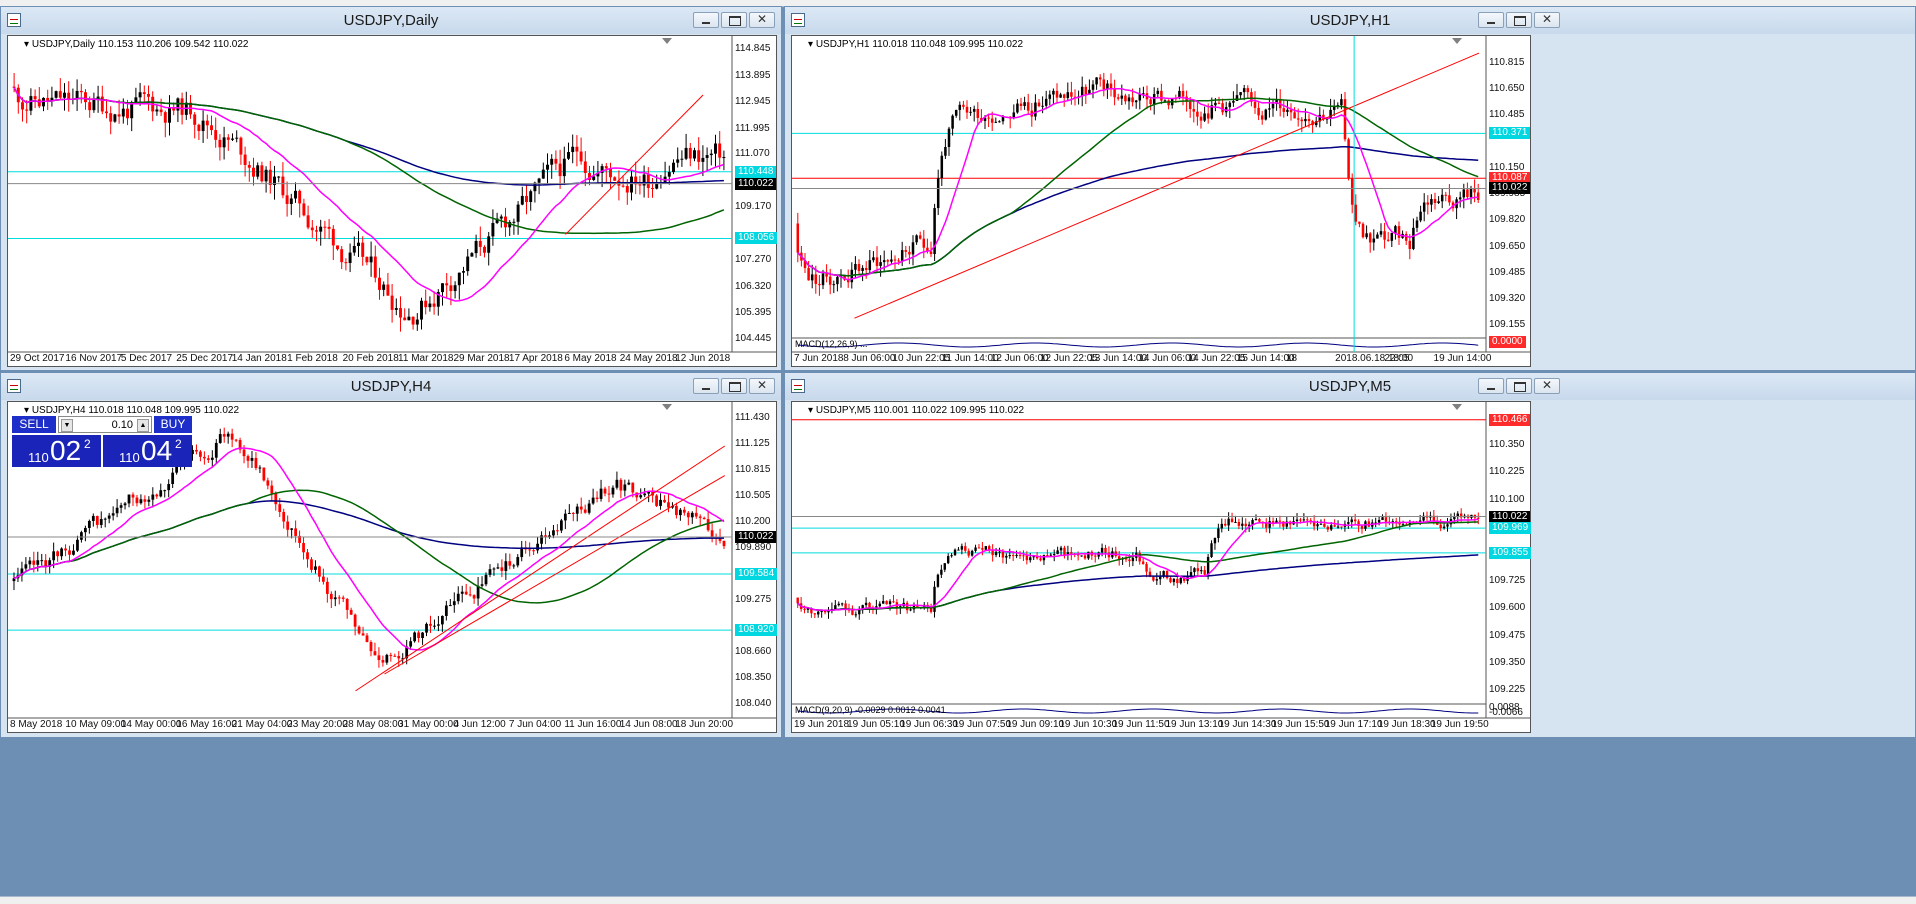 This screenshot has height=904, width=1916. I want to click on time-axis-label: 16 May 16:00, so click(206, 724).